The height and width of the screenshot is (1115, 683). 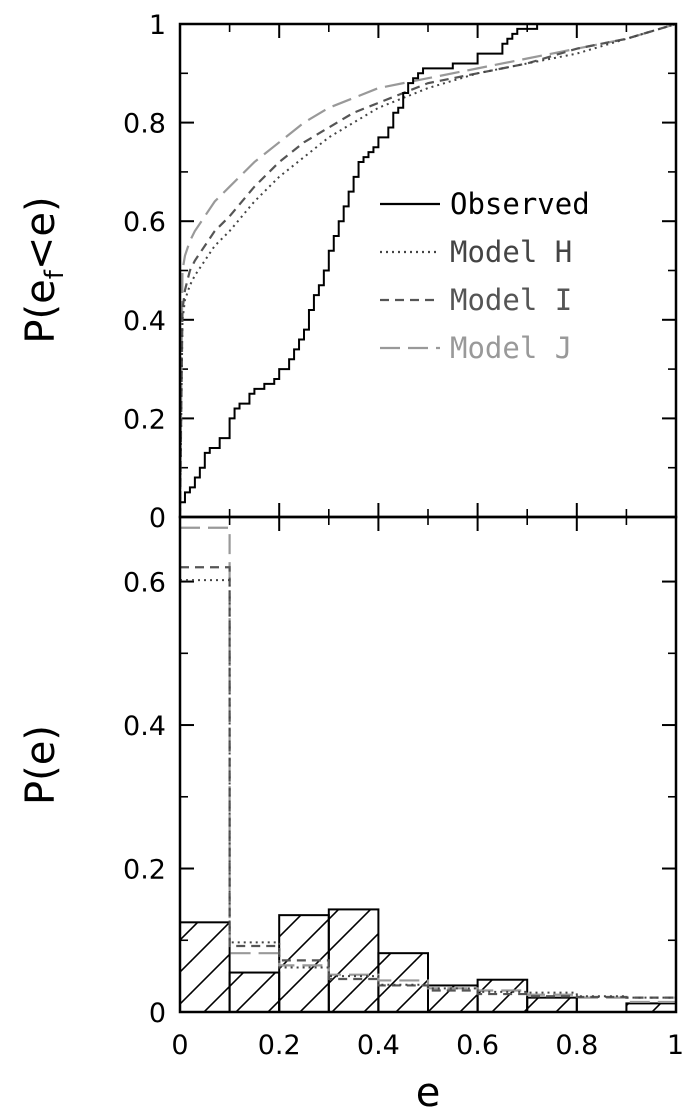 I want to click on legend-label-model-j: Model J, so click(x=511, y=348).